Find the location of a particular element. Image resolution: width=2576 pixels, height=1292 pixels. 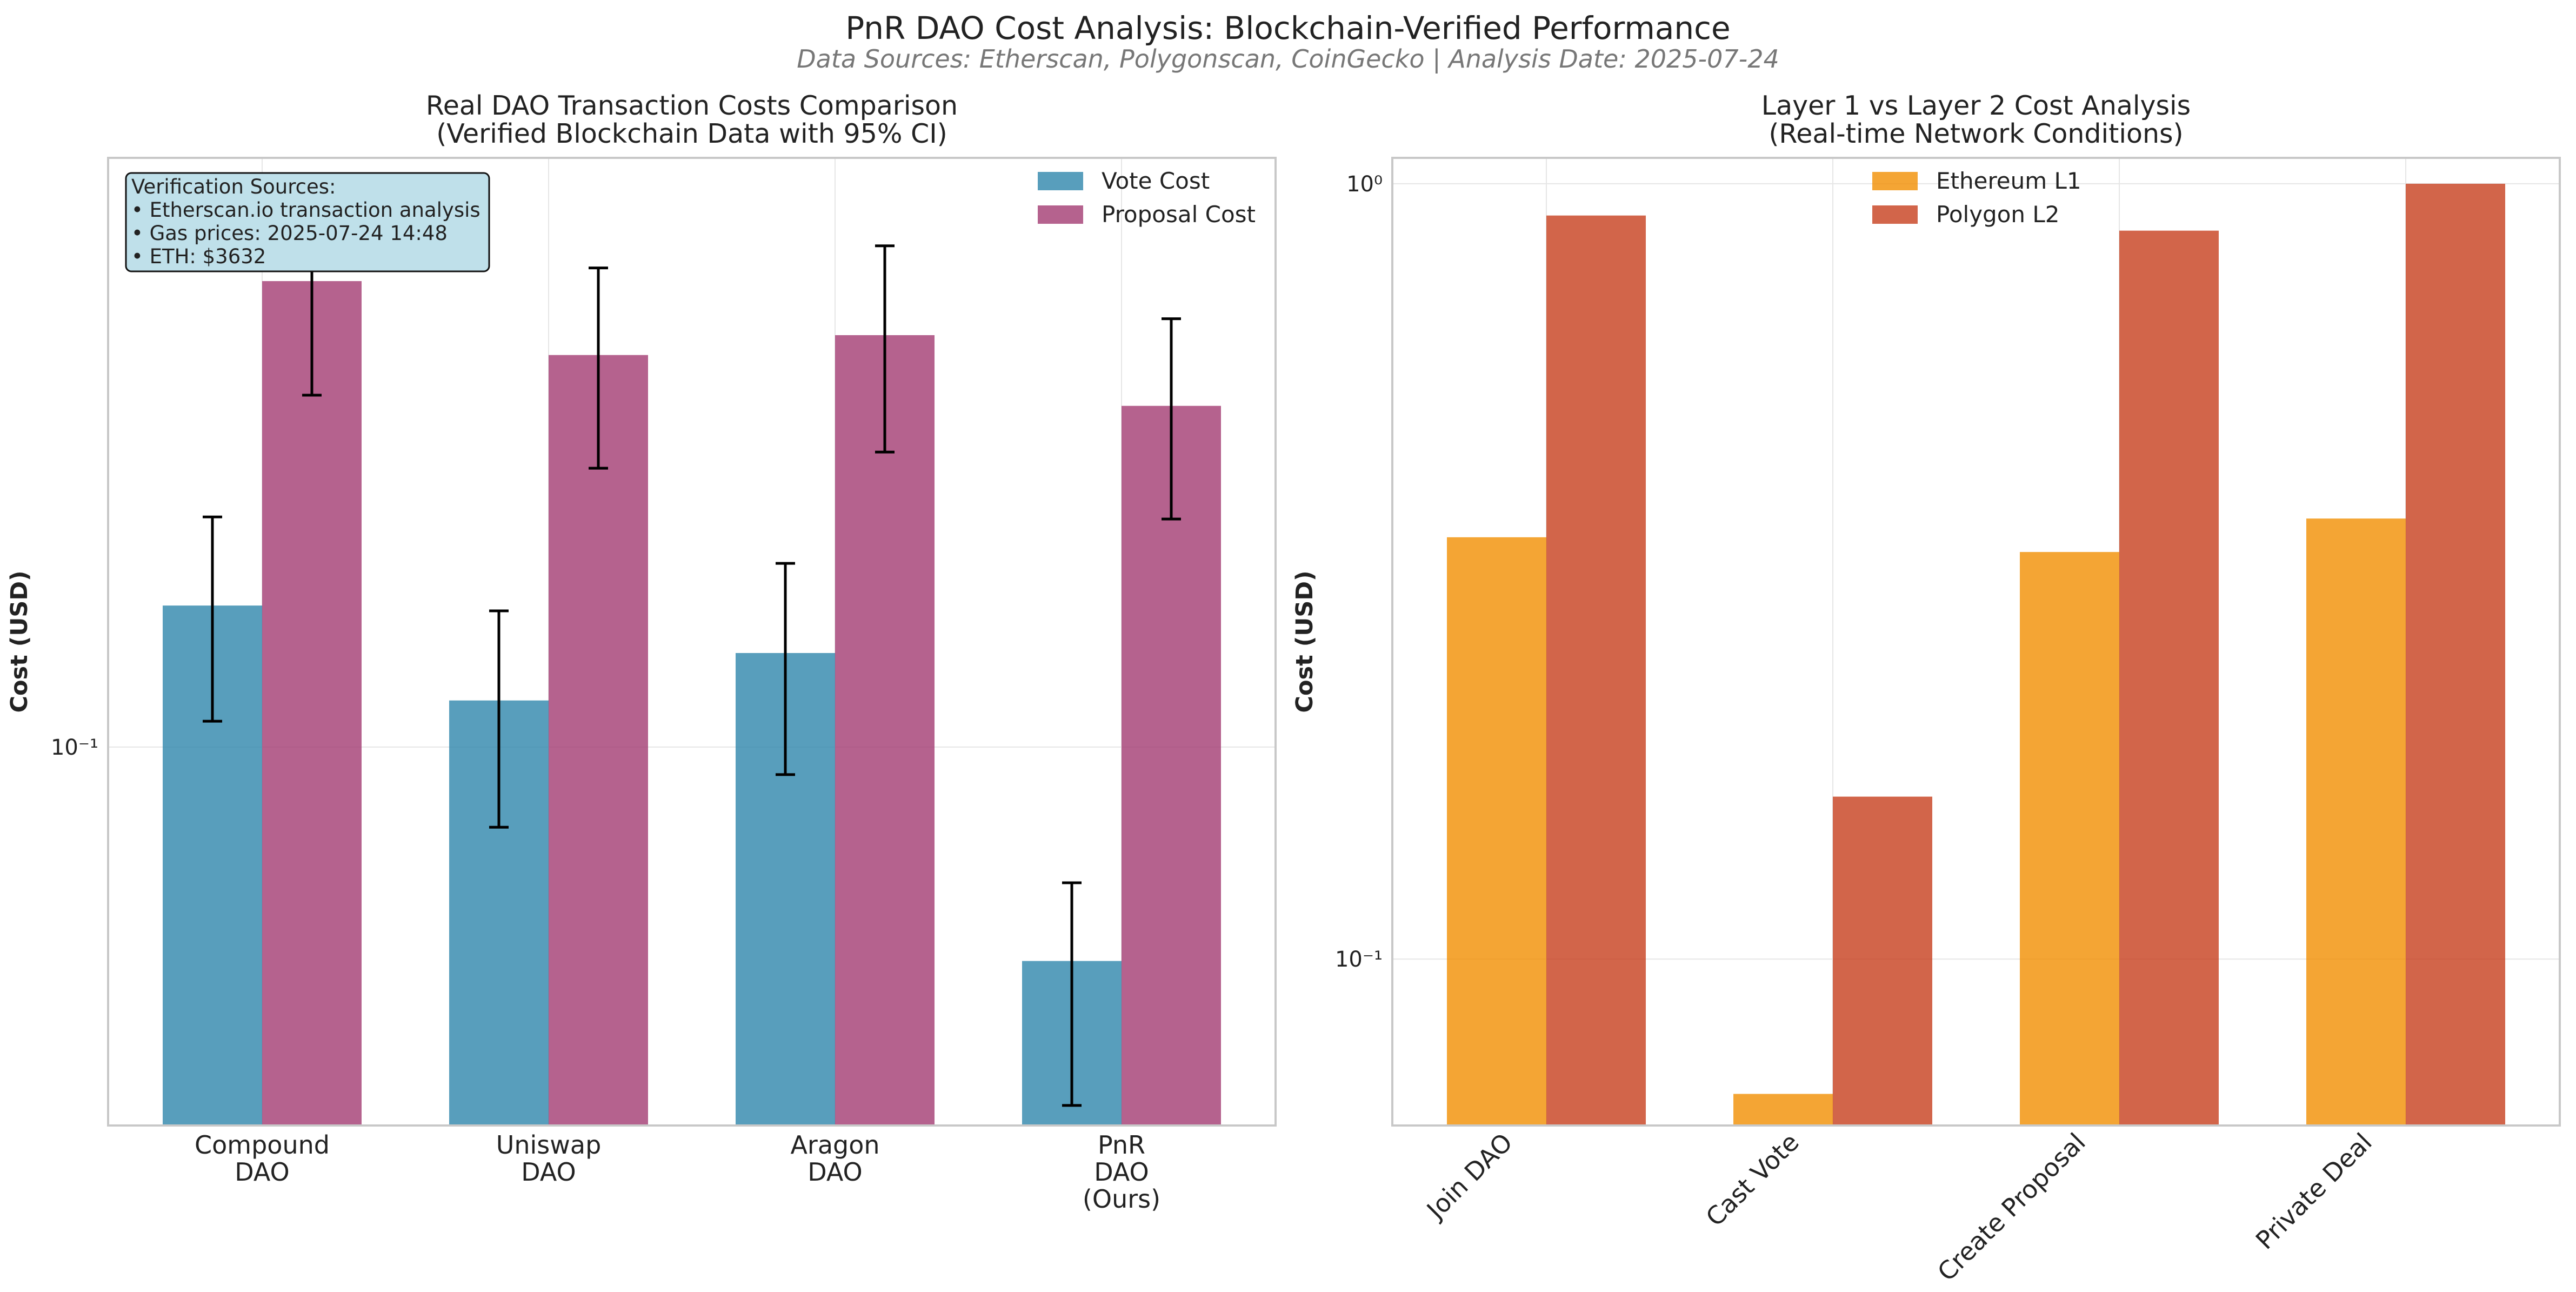

x-tick-label: (Ours) is located at coordinates (1121, 1199).